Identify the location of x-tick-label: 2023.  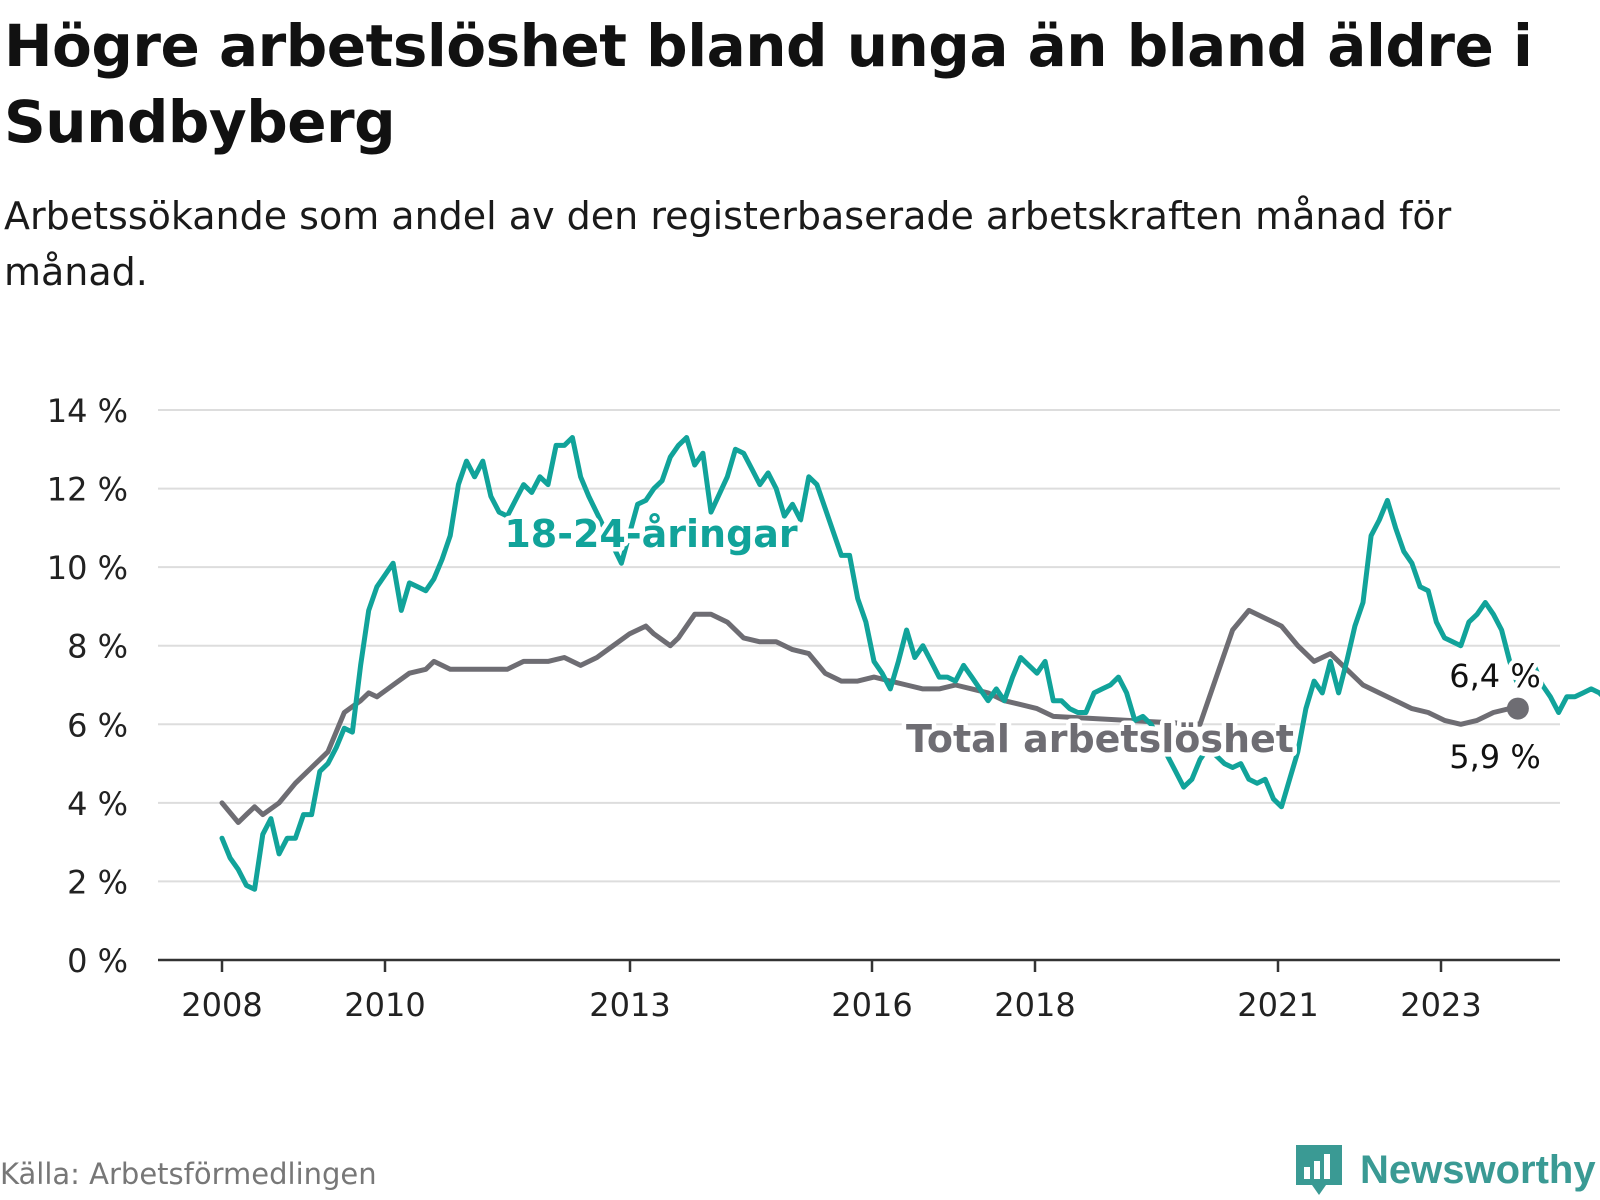
(1440, 1005).